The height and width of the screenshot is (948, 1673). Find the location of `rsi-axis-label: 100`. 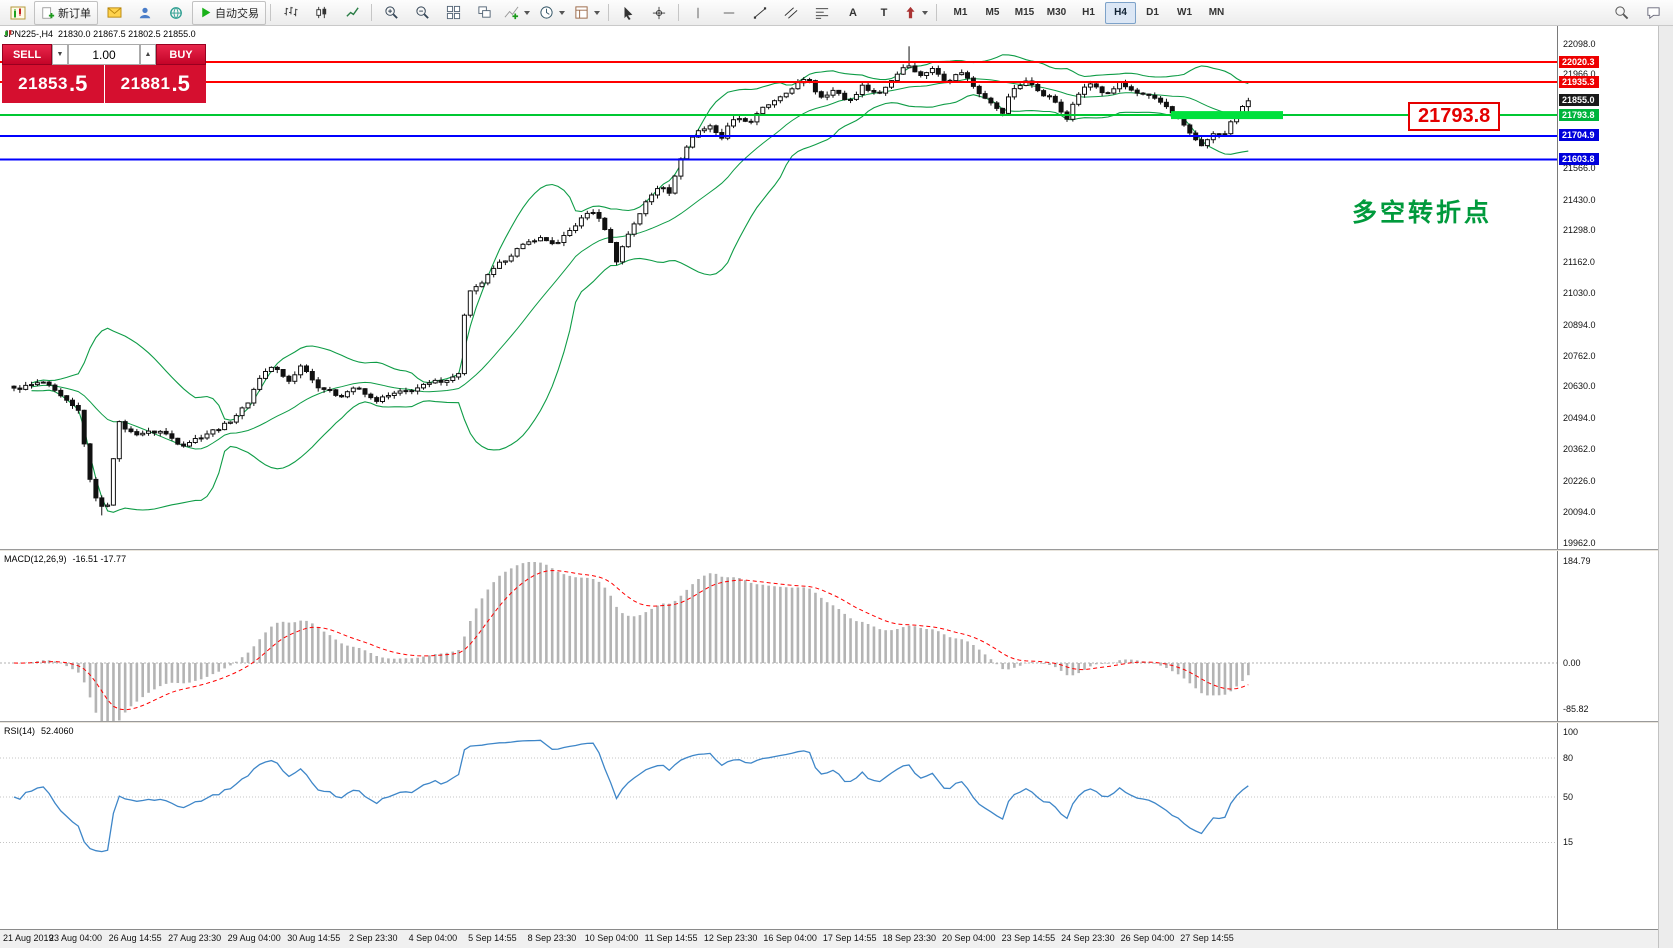

rsi-axis-label: 100 is located at coordinates (1571, 731).